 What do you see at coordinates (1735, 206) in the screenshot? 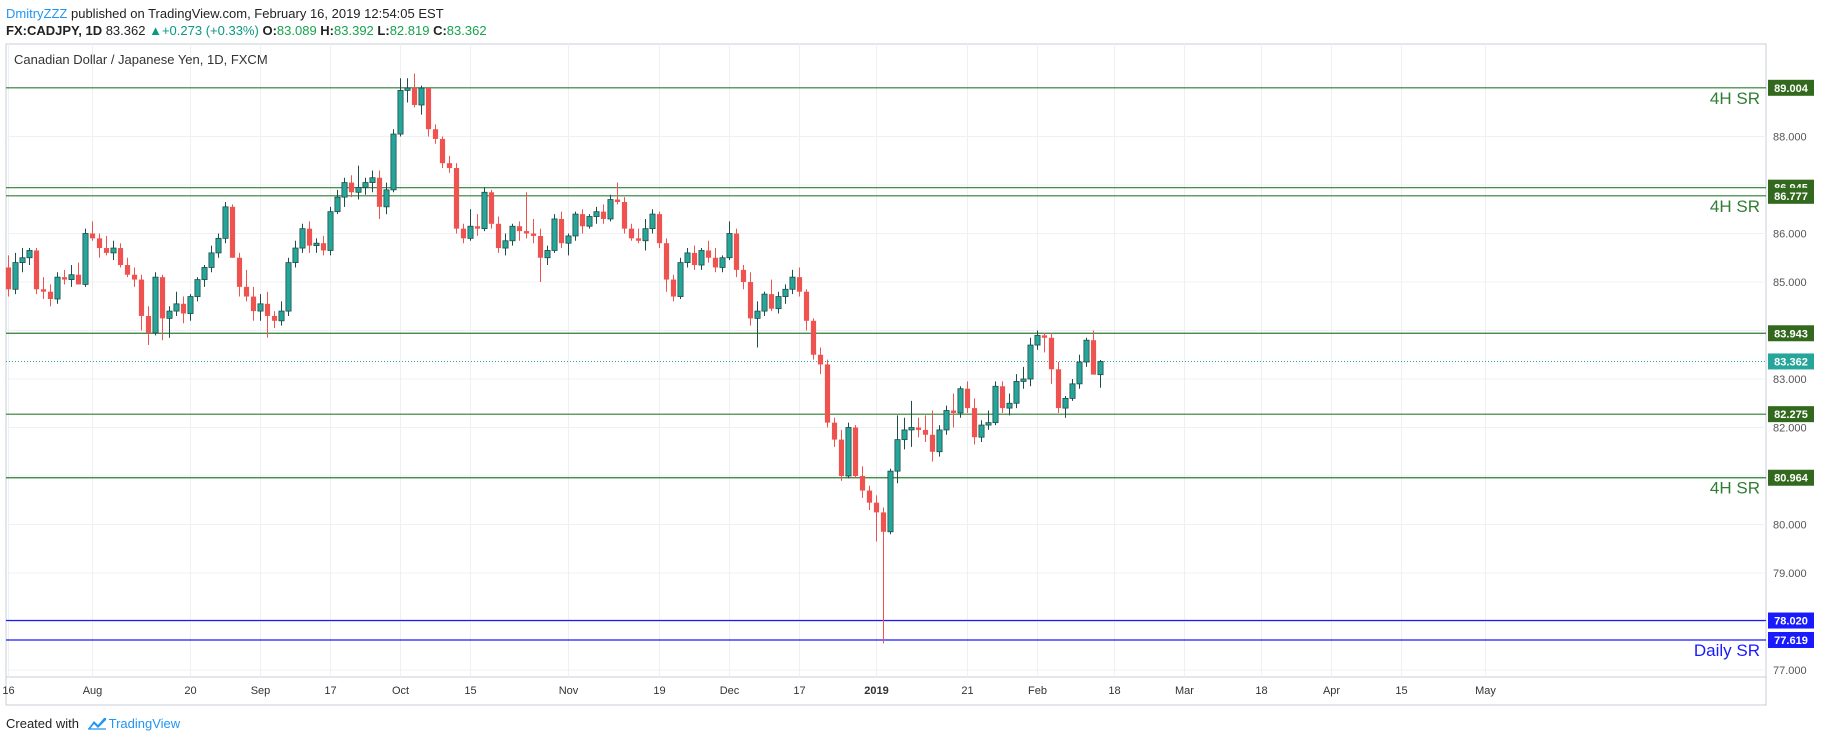
I see `level-annotation: 4H SR` at bounding box center [1735, 206].